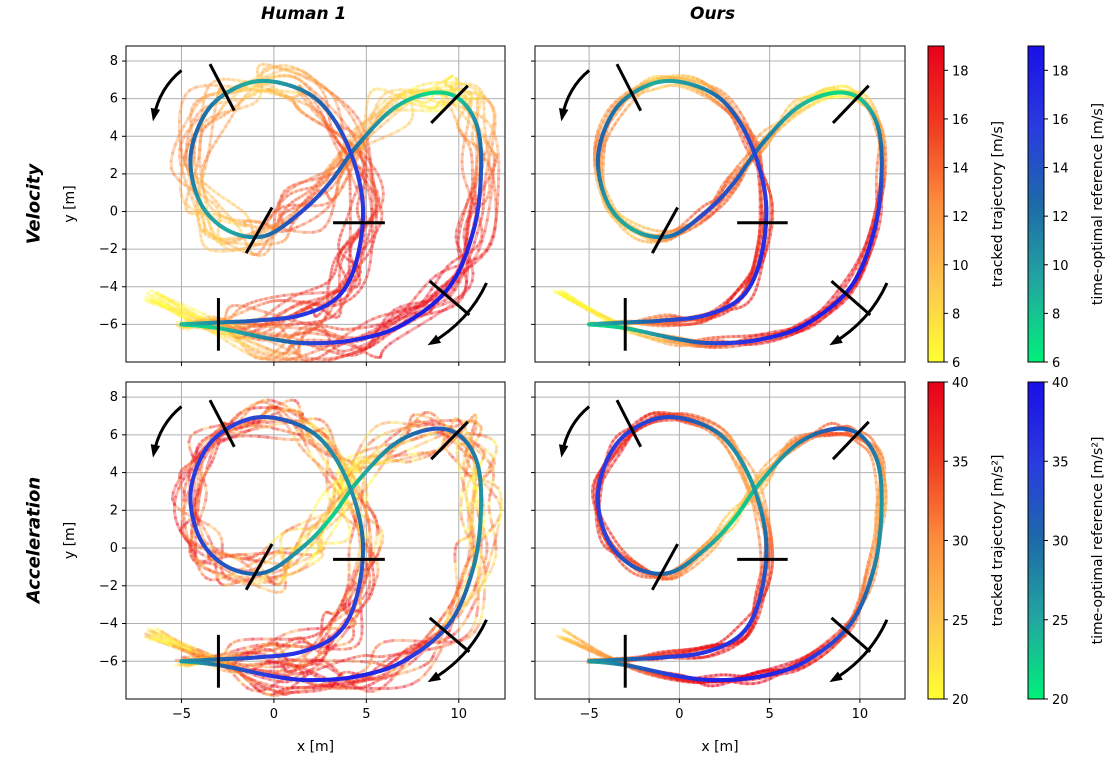 This screenshot has height=767, width=1116. I want to click on plot-area, so click(721, 207).